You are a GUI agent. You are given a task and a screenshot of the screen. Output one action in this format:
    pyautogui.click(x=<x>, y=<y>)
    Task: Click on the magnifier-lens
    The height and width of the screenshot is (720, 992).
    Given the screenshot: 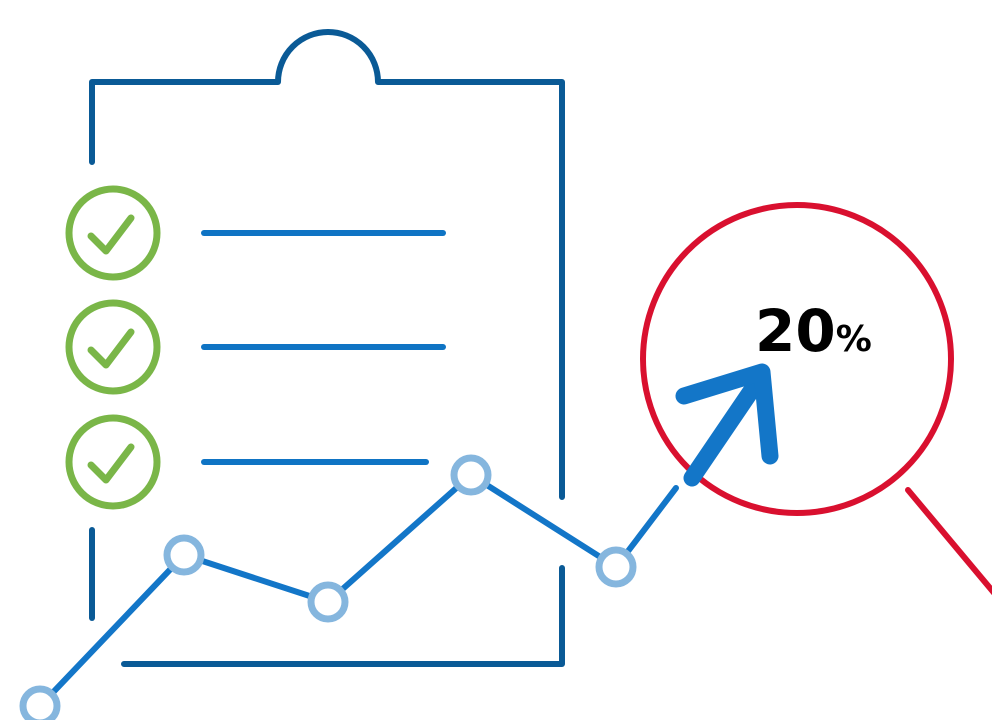 What is the action you would take?
    pyautogui.click(x=797, y=359)
    